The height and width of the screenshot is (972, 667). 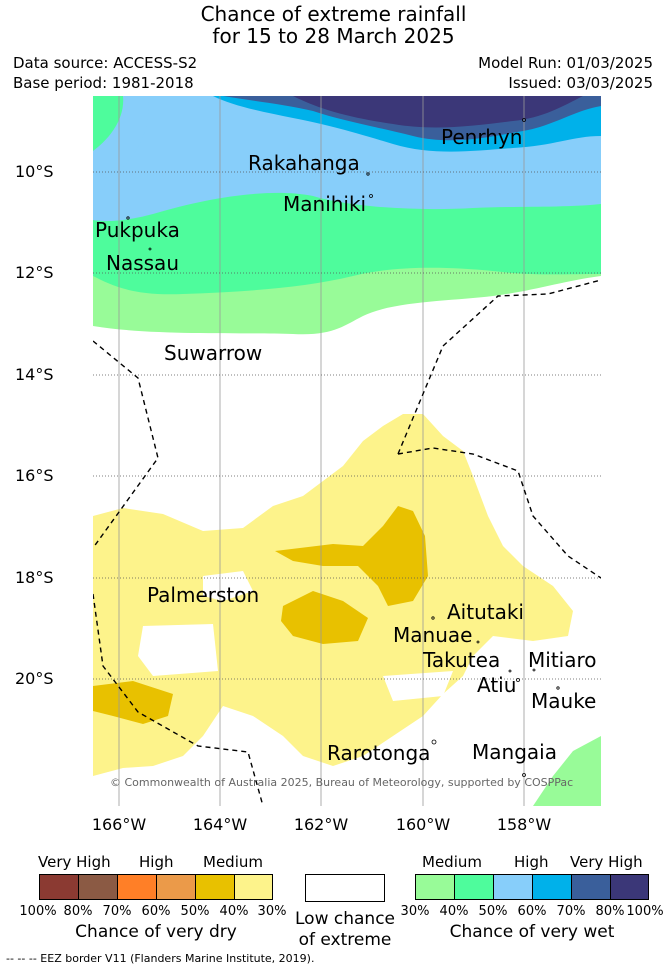 What do you see at coordinates (510, 671) in the screenshot?
I see `island-takutea` at bounding box center [510, 671].